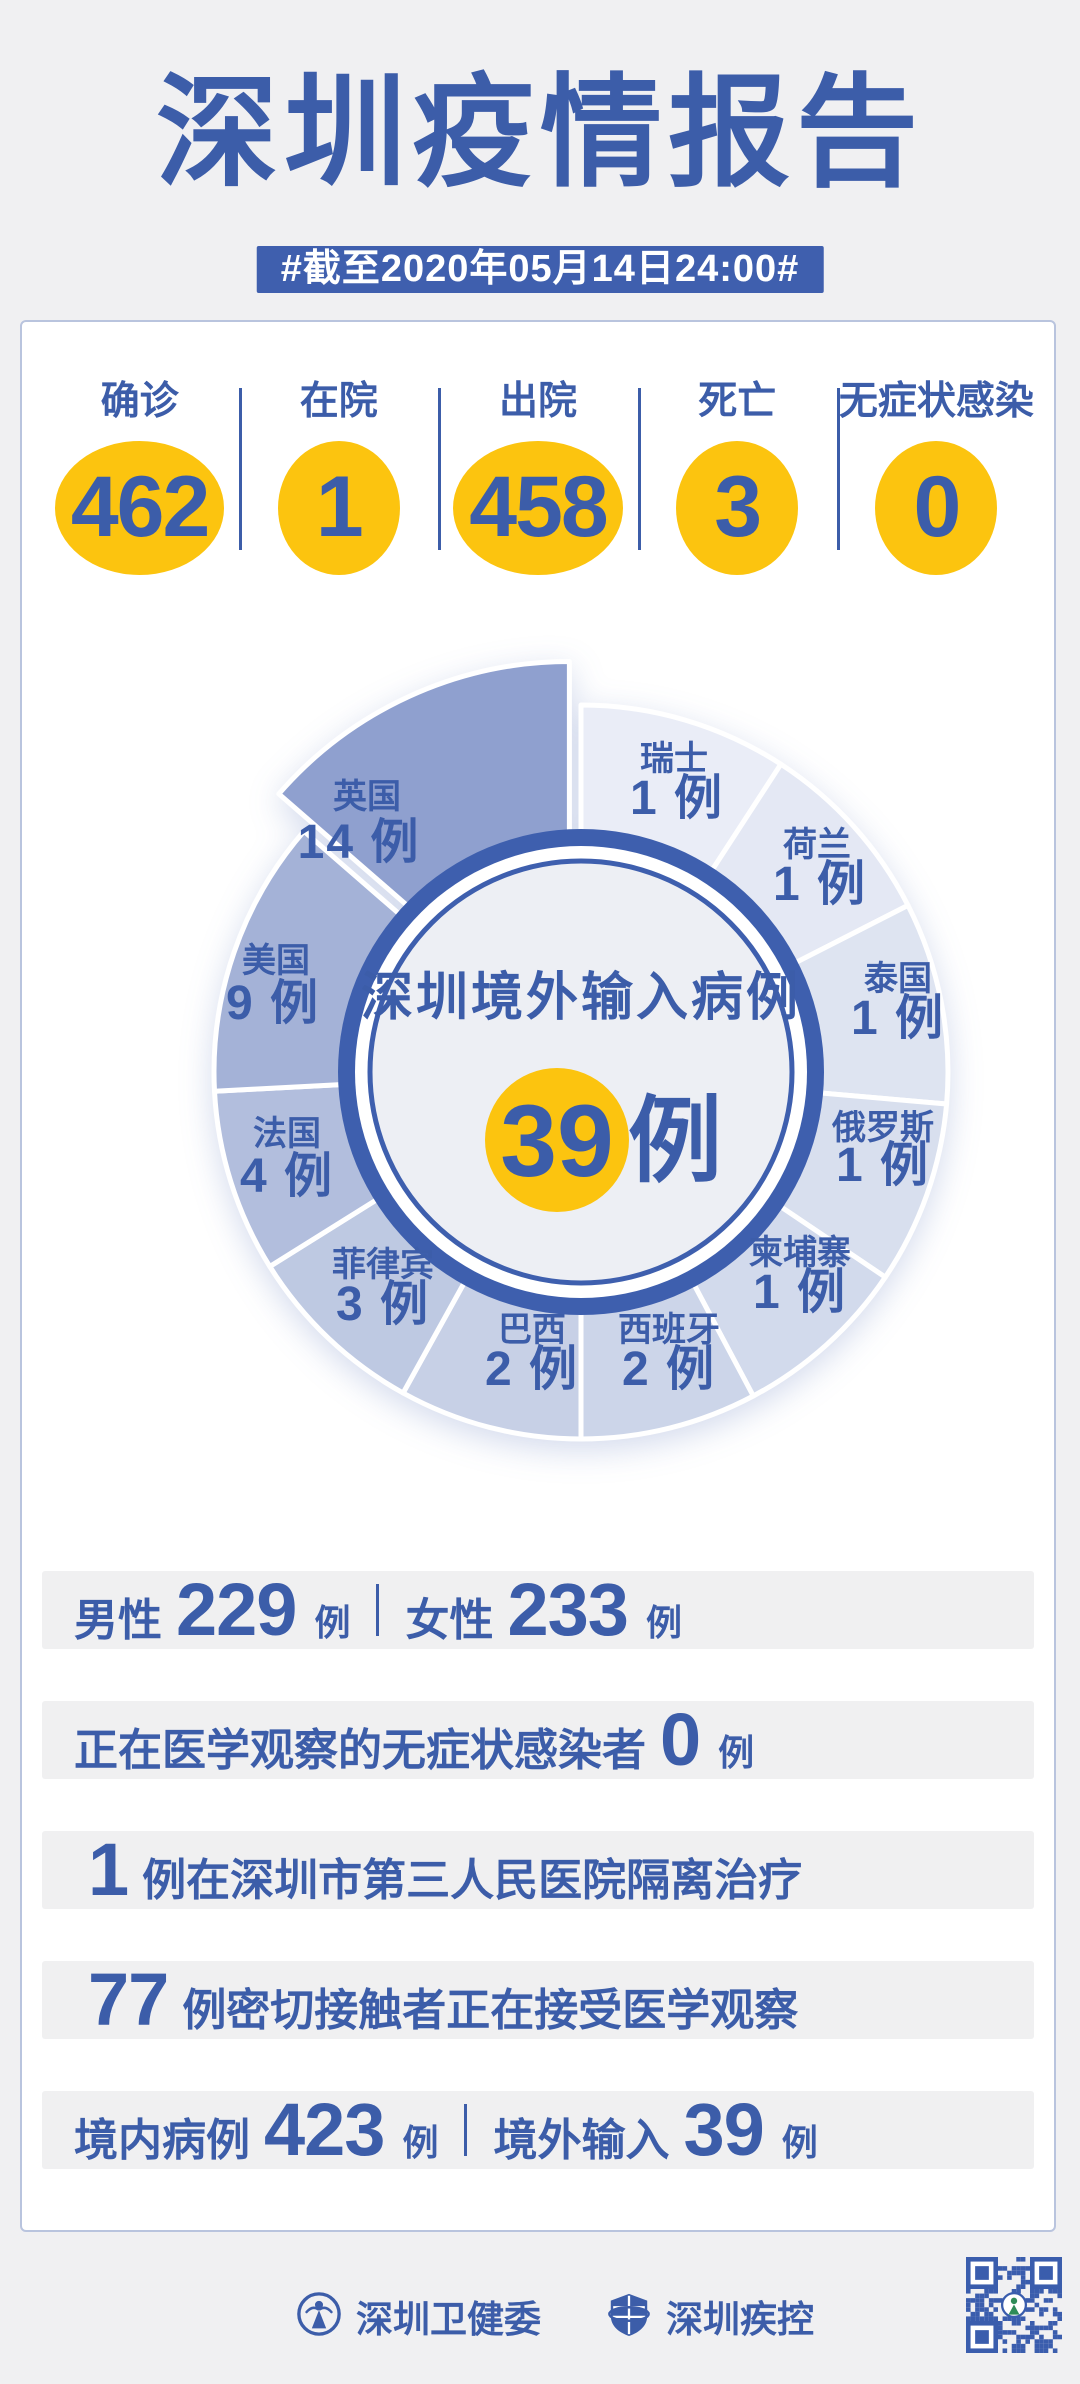  I want to click on slice-label-瑞士: 瑞士, so click(674, 759).